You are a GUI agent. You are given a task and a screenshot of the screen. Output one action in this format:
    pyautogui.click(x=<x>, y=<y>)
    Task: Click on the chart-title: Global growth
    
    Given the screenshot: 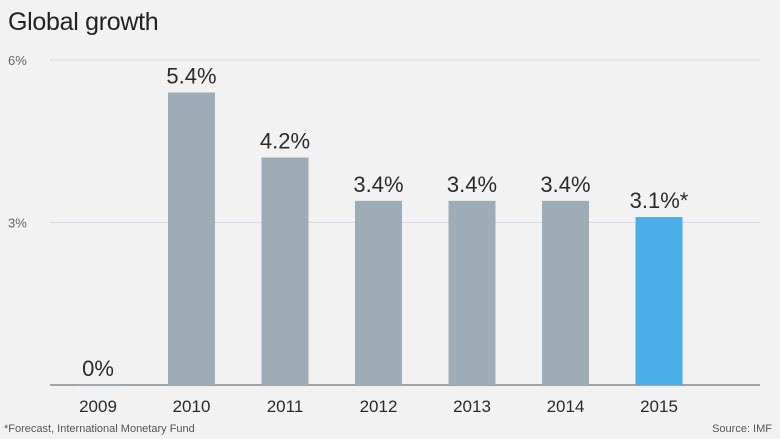 What is the action you would take?
    pyautogui.click(x=83, y=22)
    